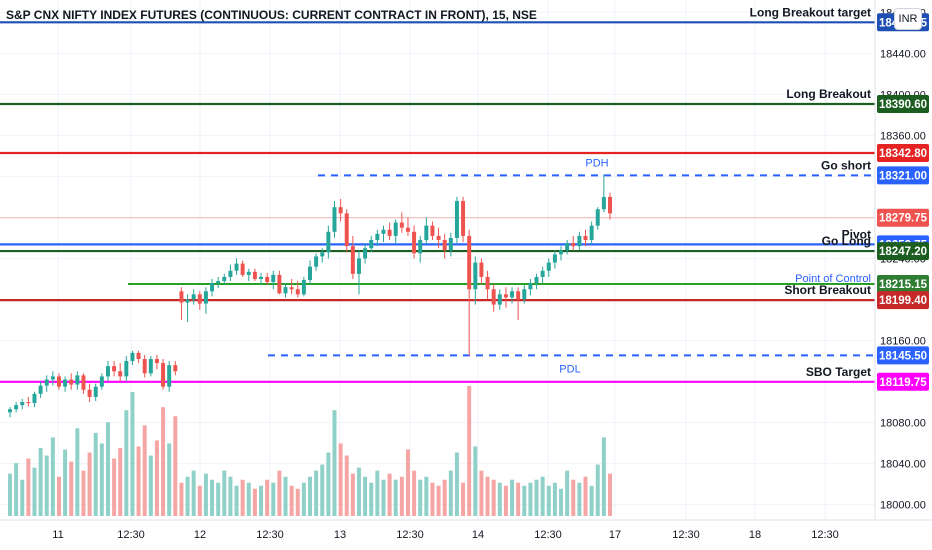  What do you see at coordinates (908, 19) in the screenshot?
I see `currency-button: INR` at bounding box center [908, 19].